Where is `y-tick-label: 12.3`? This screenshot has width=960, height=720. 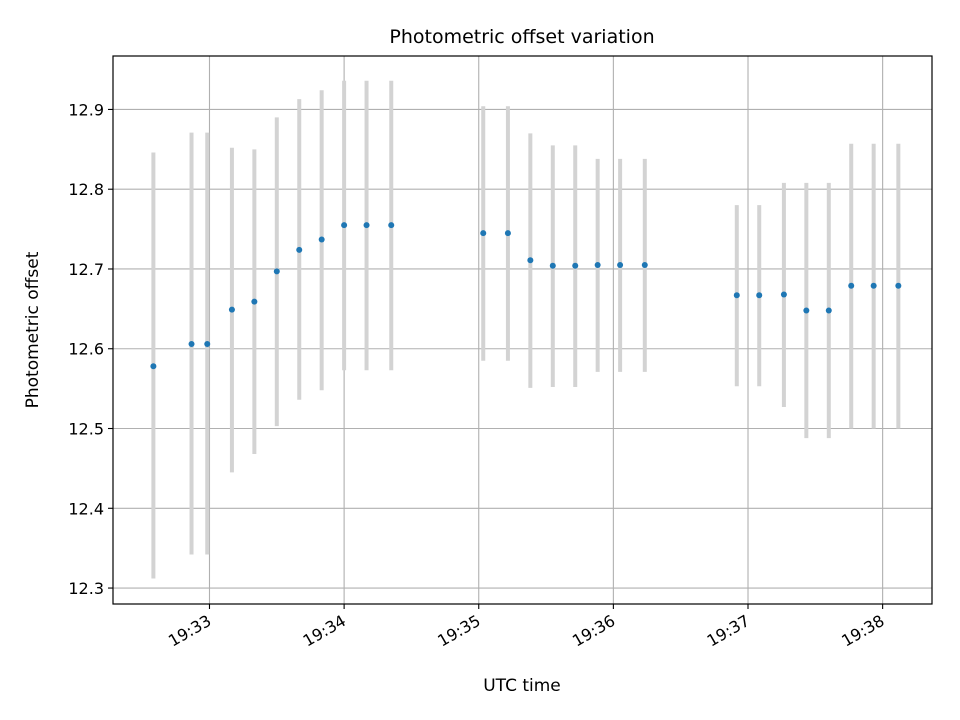
y-tick-label: 12.3 is located at coordinates (86, 588).